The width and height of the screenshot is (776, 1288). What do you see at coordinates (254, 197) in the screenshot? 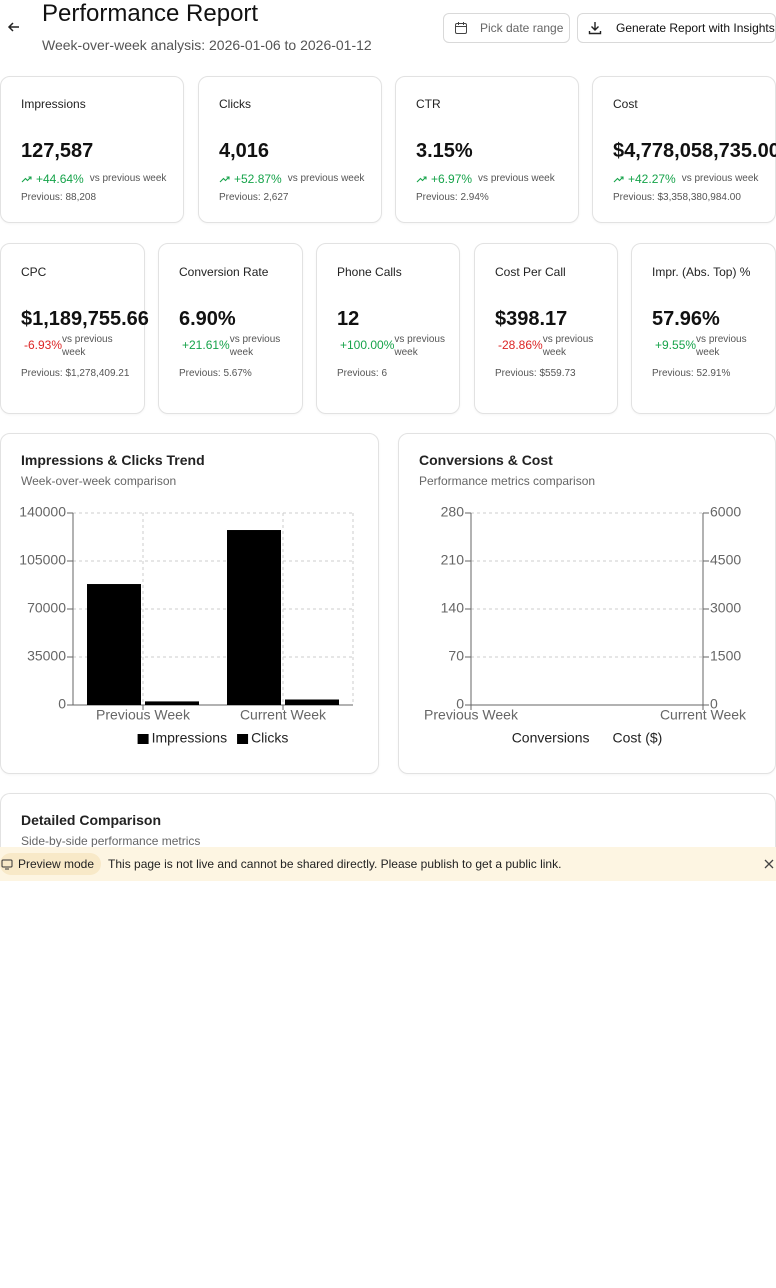
I see `kpi-previous: Previous: 2,627` at bounding box center [254, 197].